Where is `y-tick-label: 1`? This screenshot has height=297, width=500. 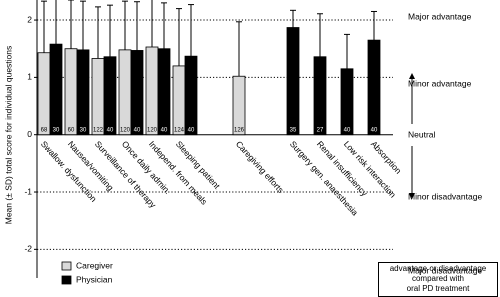 y-tick-label: 1 is located at coordinates (29, 77).